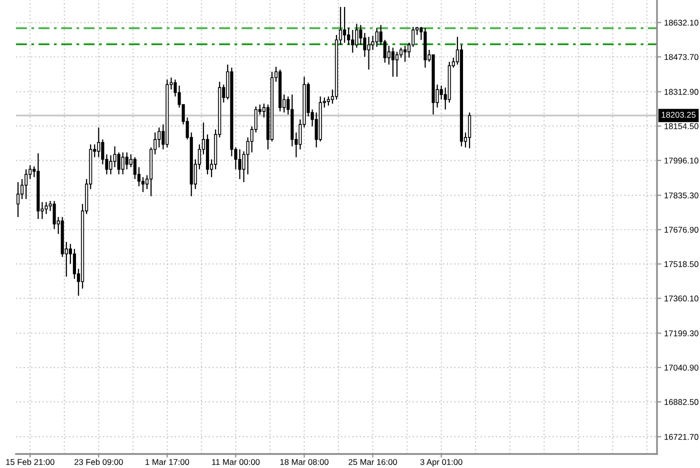 The height and width of the screenshot is (468, 700). What do you see at coordinates (304, 462) in the screenshot?
I see `x-tick-label: 18 Mar 08:00` at bounding box center [304, 462].